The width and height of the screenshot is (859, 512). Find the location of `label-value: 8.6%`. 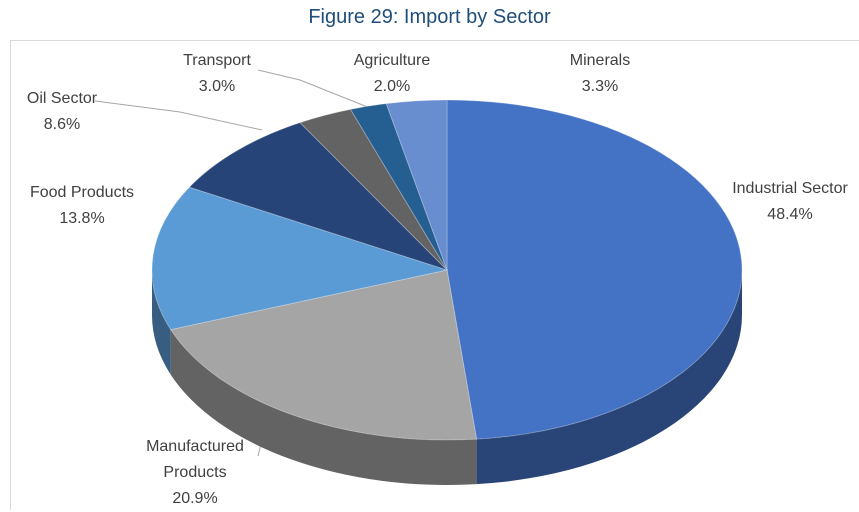

label-value: 8.6% is located at coordinates (62, 125).